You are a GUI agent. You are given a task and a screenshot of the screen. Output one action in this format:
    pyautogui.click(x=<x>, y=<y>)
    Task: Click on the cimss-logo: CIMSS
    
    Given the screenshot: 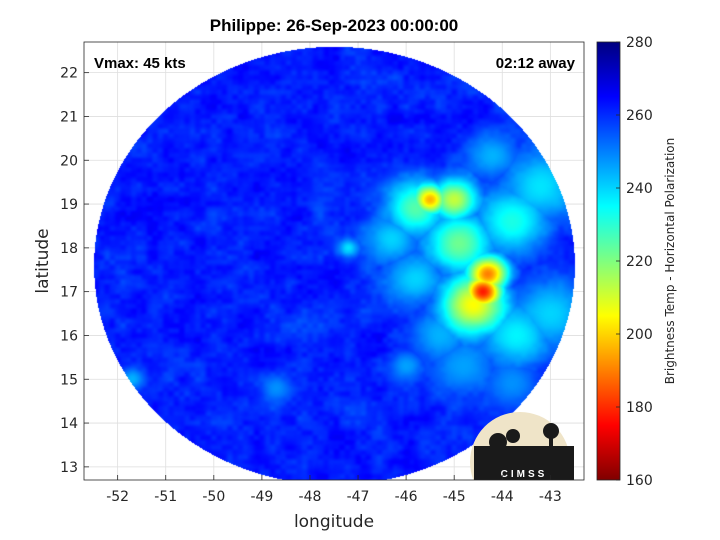 What is the action you would take?
    pyautogui.click(x=522, y=446)
    